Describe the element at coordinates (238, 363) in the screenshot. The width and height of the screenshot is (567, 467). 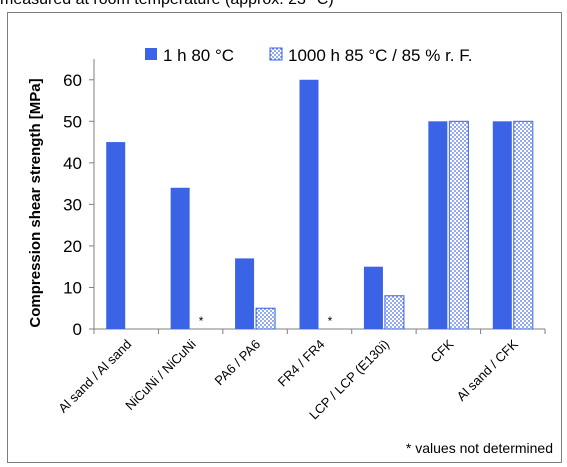
I see `x-tick-label: PA6 / PA6` at that location.